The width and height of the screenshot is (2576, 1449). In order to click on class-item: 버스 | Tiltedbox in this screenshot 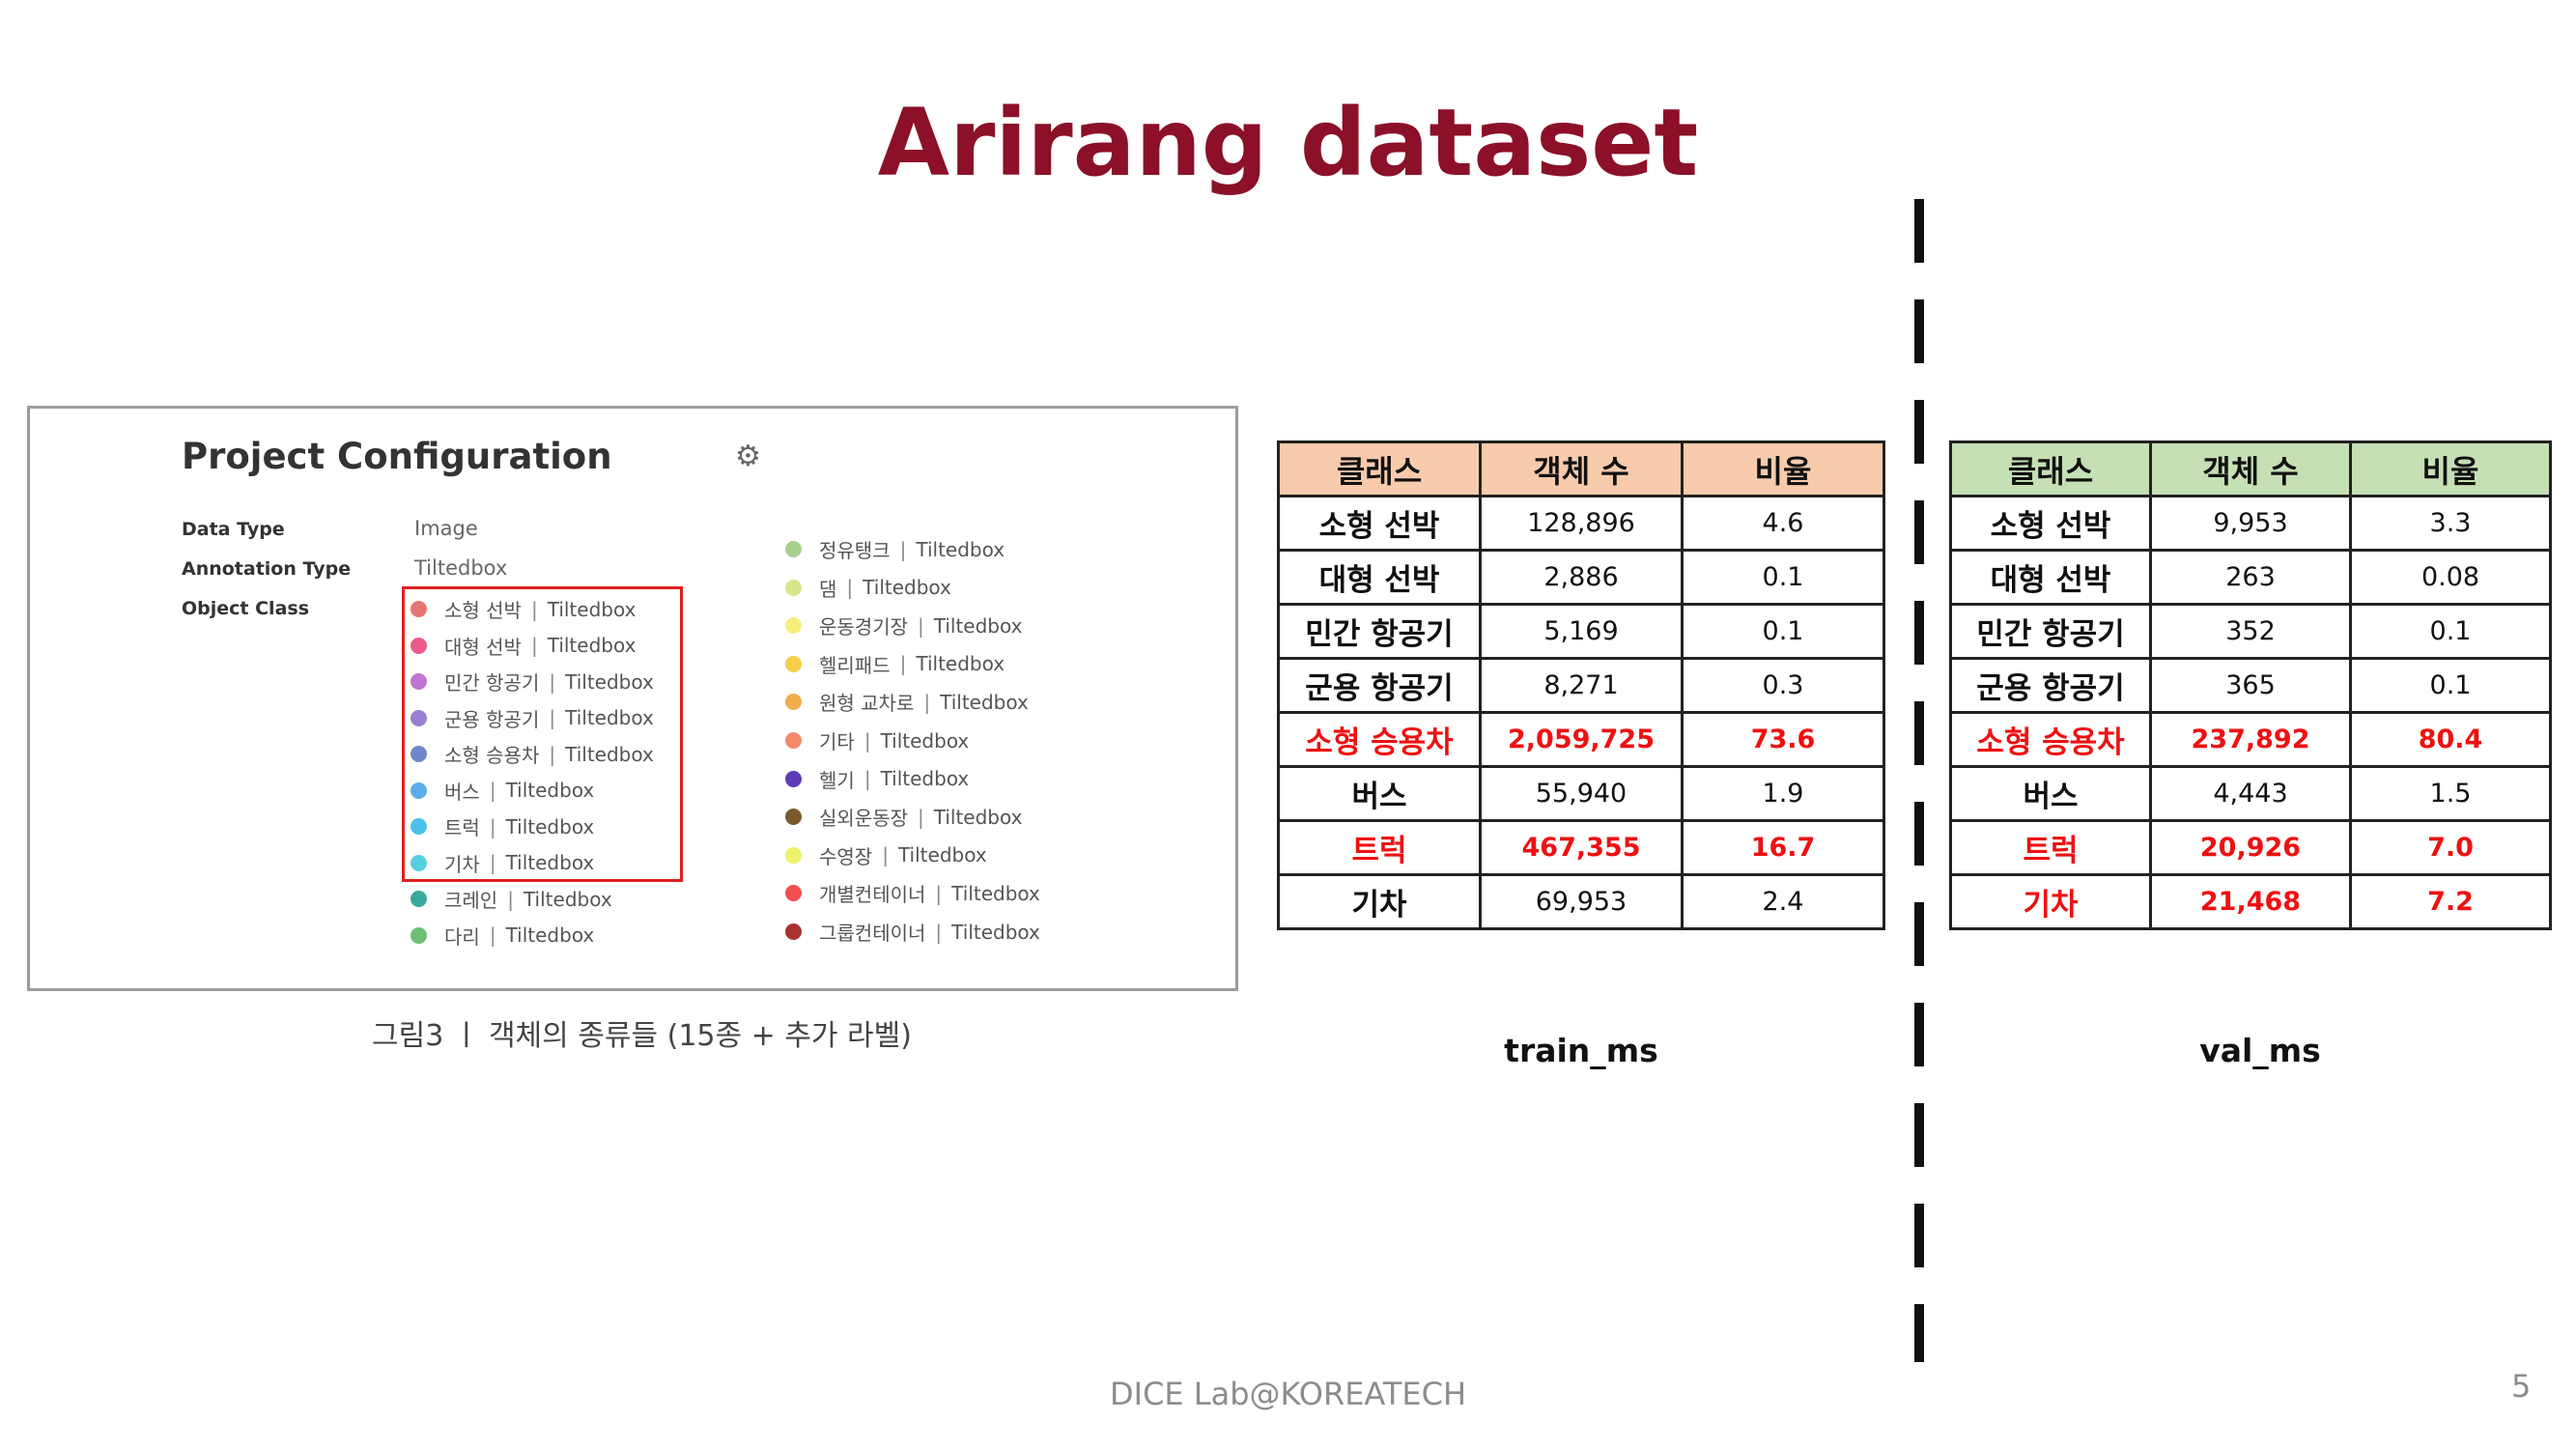, I will do `click(502, 791)`.